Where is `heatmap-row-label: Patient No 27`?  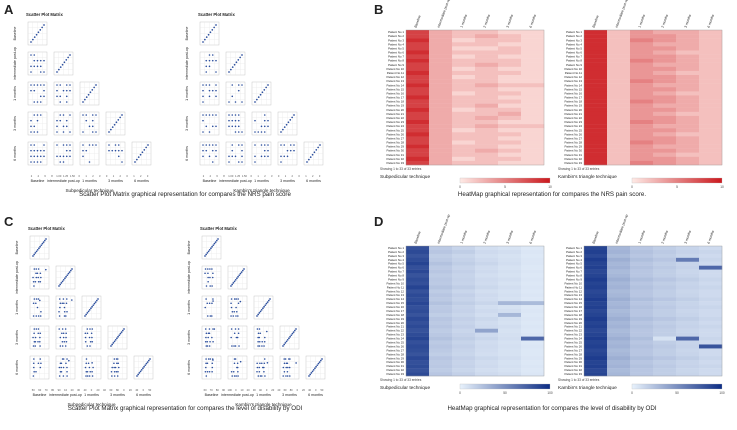 heatmap-row-label: Patient No 27 is located at coordinates (395, 138).